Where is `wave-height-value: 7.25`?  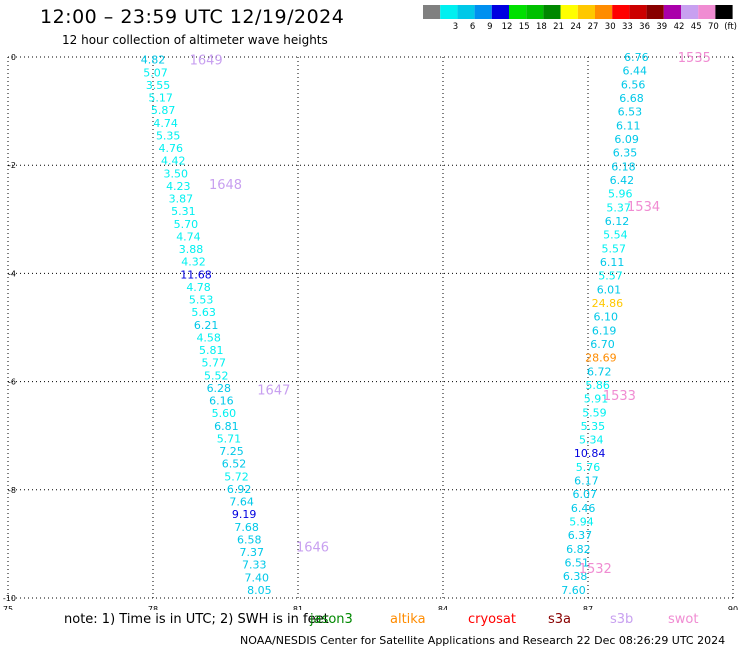 wave-height-value: 7.25 is located at coordinates (231, 451).